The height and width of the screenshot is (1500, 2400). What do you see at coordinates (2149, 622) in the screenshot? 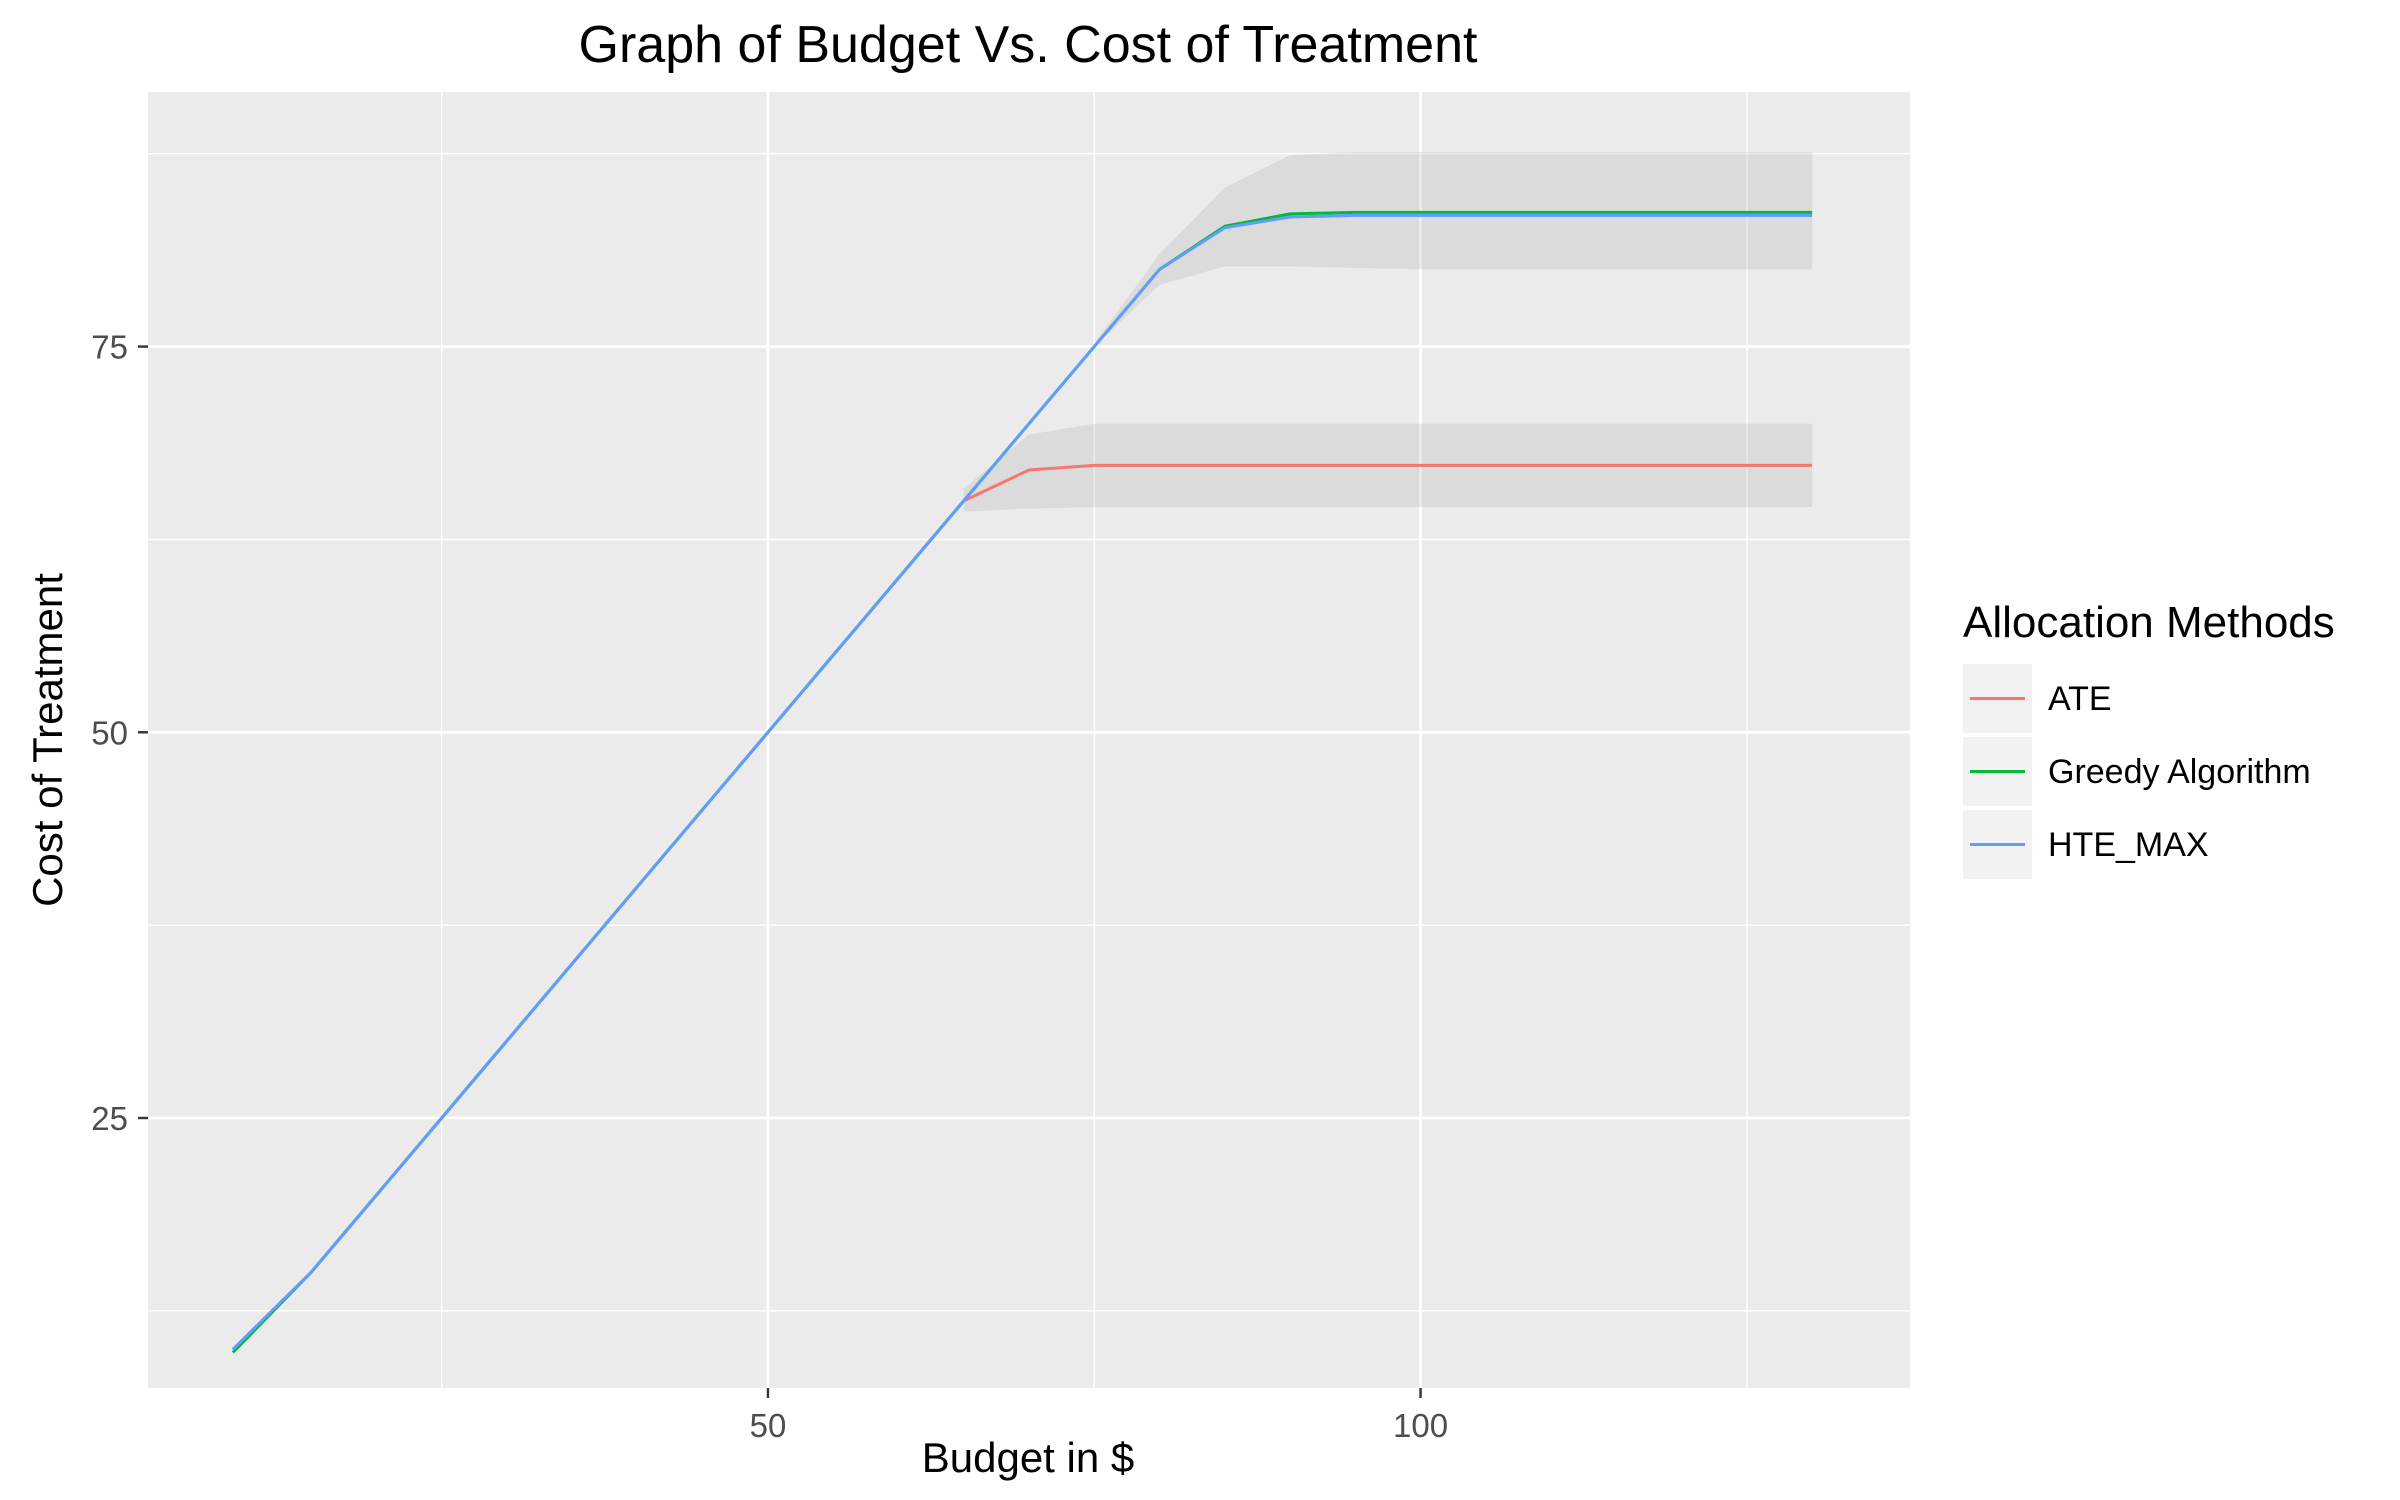
I see `legend-title: Allocation Methods` at bounding box center [2149, 622].